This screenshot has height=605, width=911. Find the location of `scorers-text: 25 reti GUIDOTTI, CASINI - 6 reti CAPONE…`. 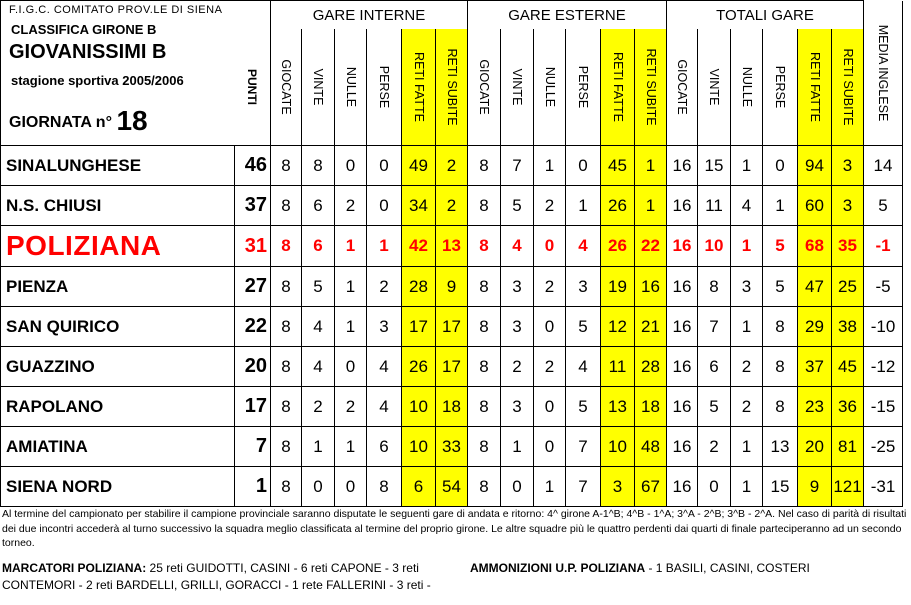

scorers-text: 25 reti GUIDOTTI, CASINI - 6 reti CAPONE… is located at coordinates (216, 576).